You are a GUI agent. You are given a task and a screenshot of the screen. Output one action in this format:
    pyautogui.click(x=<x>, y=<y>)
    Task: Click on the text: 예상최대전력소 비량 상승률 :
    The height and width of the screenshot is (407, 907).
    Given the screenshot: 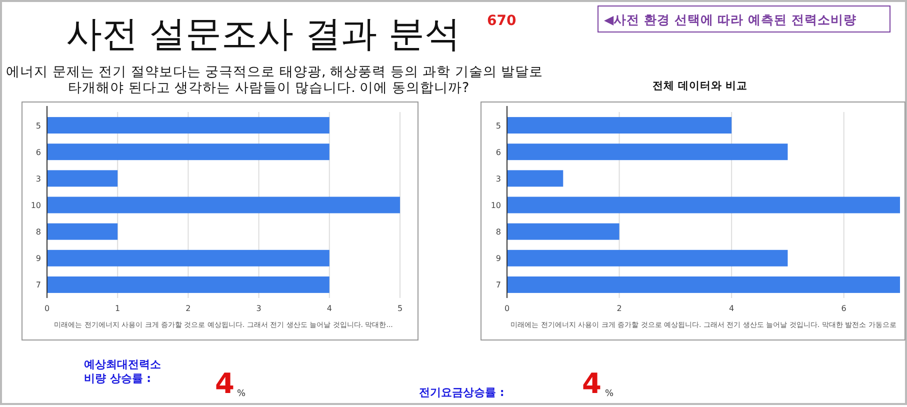 What is the action you would take?
    pyautogui.click(x=122, y=371)
    